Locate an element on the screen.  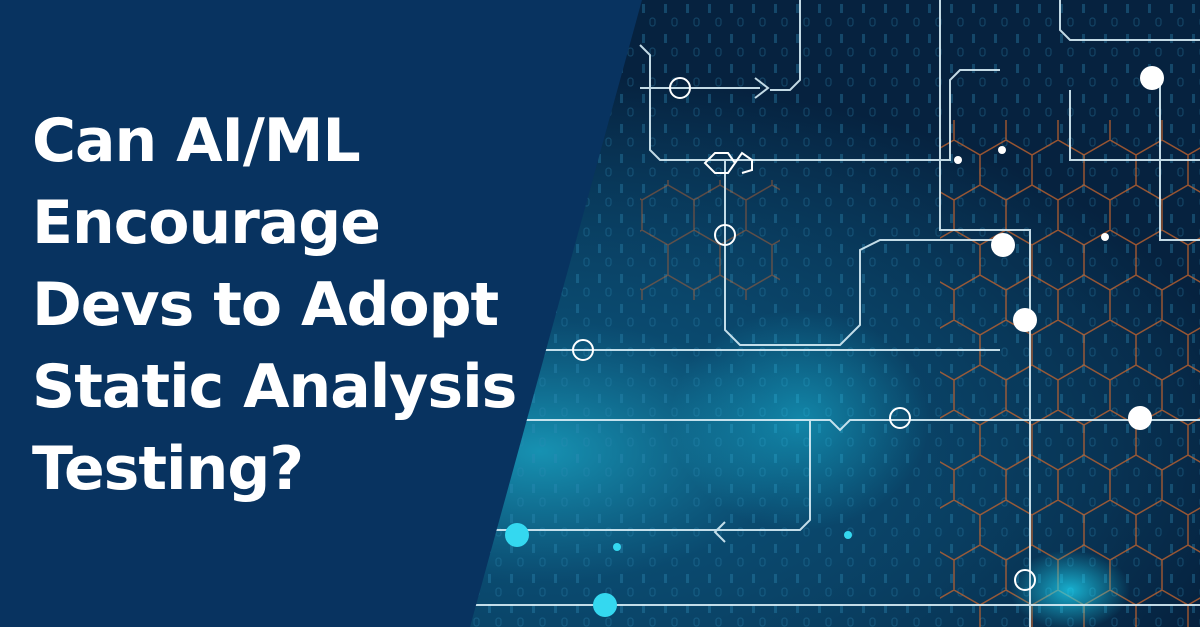
headline-line: Encourage is located at coordinates (206, 223).